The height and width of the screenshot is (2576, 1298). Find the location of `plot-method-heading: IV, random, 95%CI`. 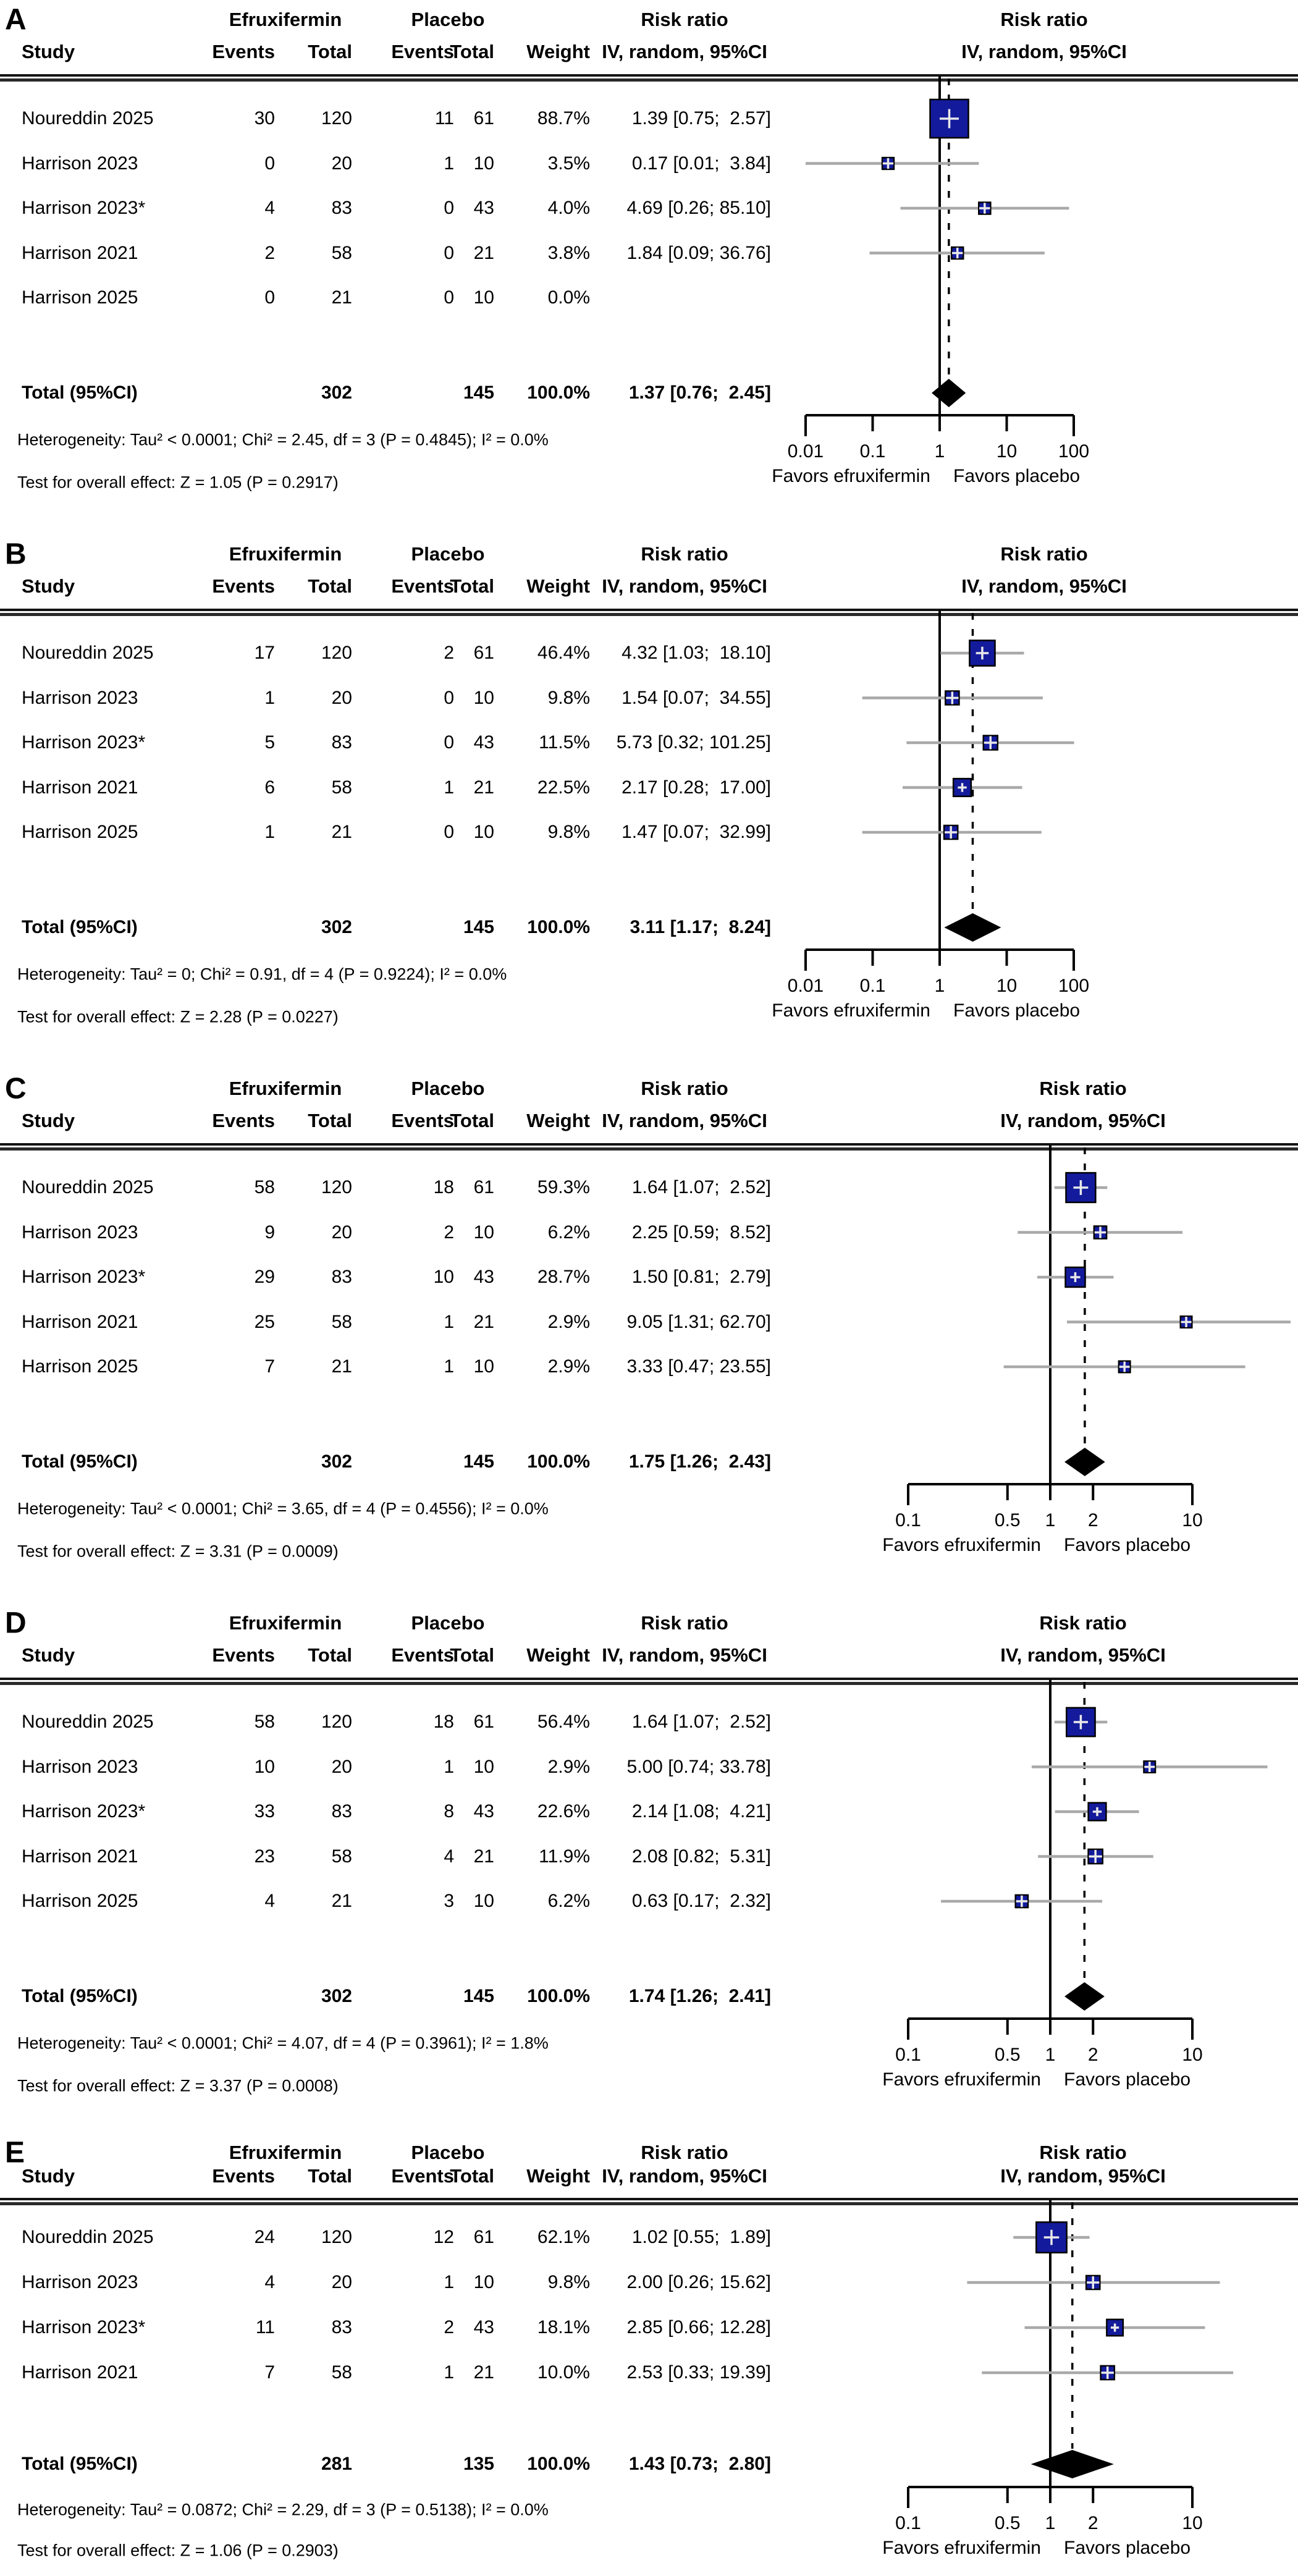

plot-method-heading: IV, random, 95%CI is located at coordinates (1083, 1655).